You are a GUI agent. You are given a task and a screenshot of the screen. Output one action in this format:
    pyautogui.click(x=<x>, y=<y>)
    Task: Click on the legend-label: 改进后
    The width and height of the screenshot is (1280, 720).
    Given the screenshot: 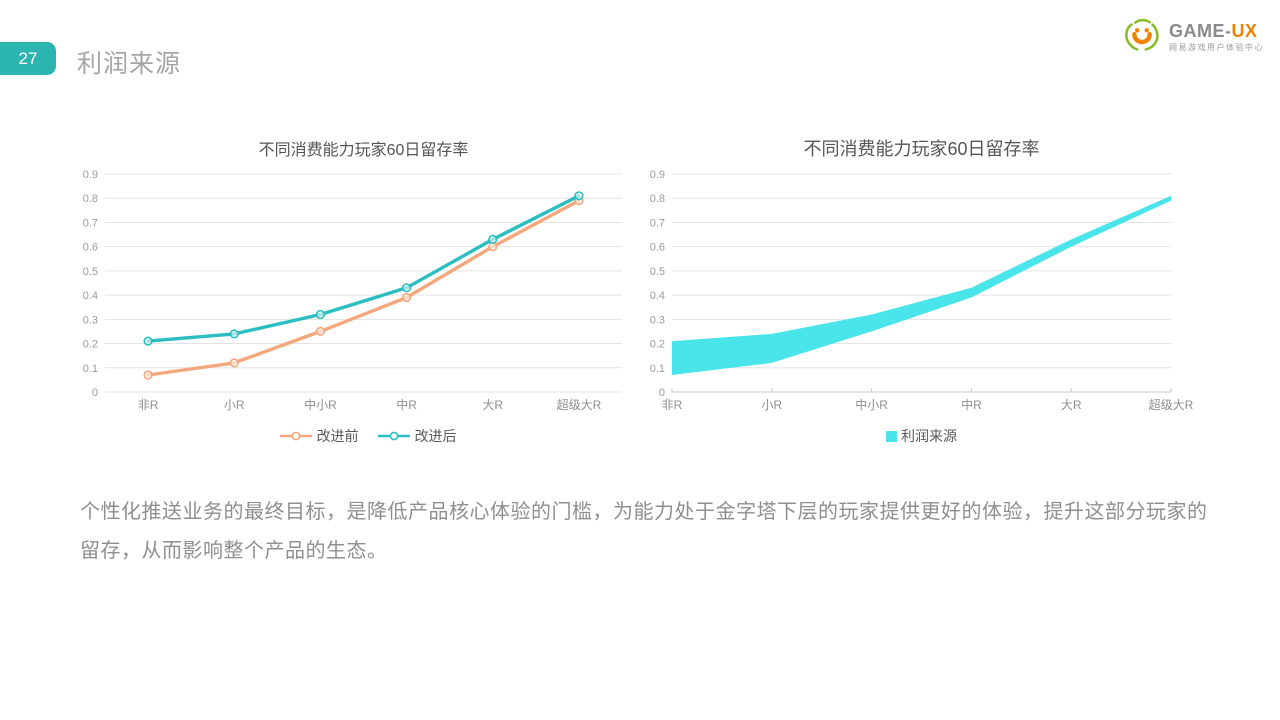 What is the action you would take?
    pyautogui.click(x=435, y=436)
    